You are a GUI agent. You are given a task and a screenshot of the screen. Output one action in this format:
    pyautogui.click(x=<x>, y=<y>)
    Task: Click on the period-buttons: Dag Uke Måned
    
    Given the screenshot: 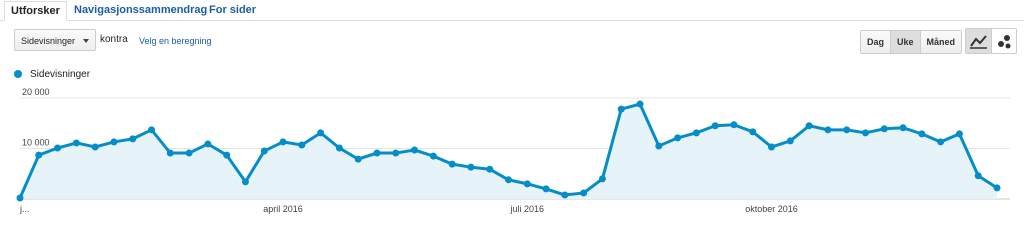 What is the action you would take?
    pyautogui.click(x=911, y=42)
    